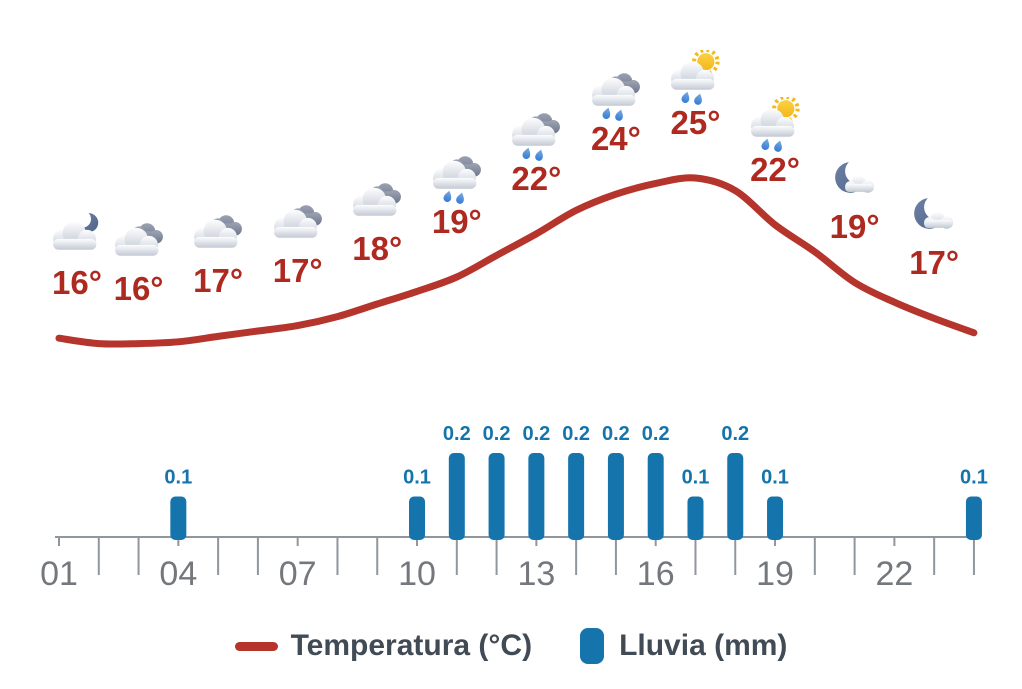 This screenshot has height=689, width=1022. I want to click on temperature-label: 25°, so click(695, 122).